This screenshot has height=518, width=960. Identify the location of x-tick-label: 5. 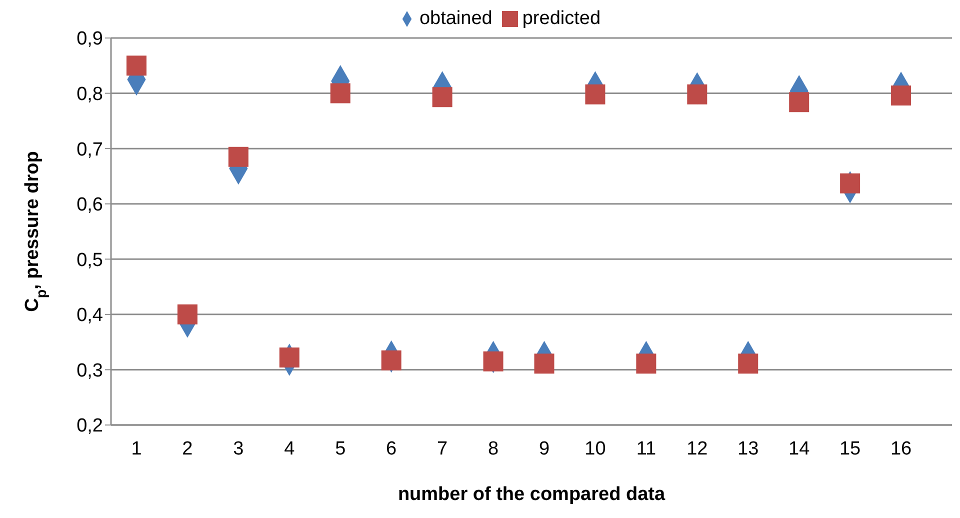
(340, 449).